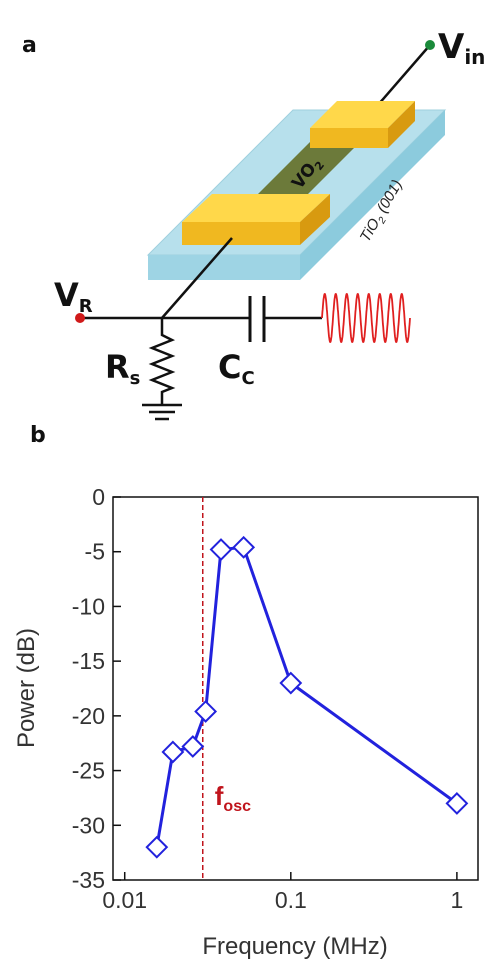  I want to click on y-tick-label: -35, so click(88, 880).